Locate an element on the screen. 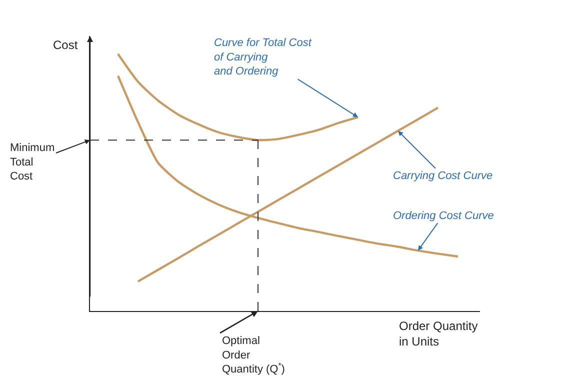 The image size is (567, 391). text: Optimal Order Quantity (Q$^{*}$) is located at coordinates (253, 355).